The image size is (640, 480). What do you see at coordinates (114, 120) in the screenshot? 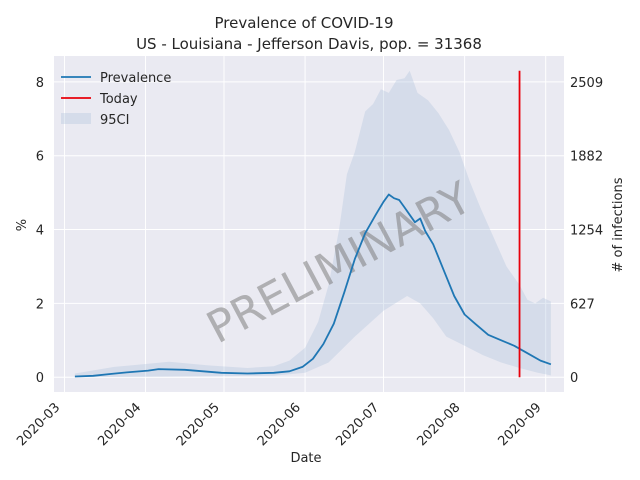
I see `legend-label-95ci: 95CI` at bounding box center [114, 120].